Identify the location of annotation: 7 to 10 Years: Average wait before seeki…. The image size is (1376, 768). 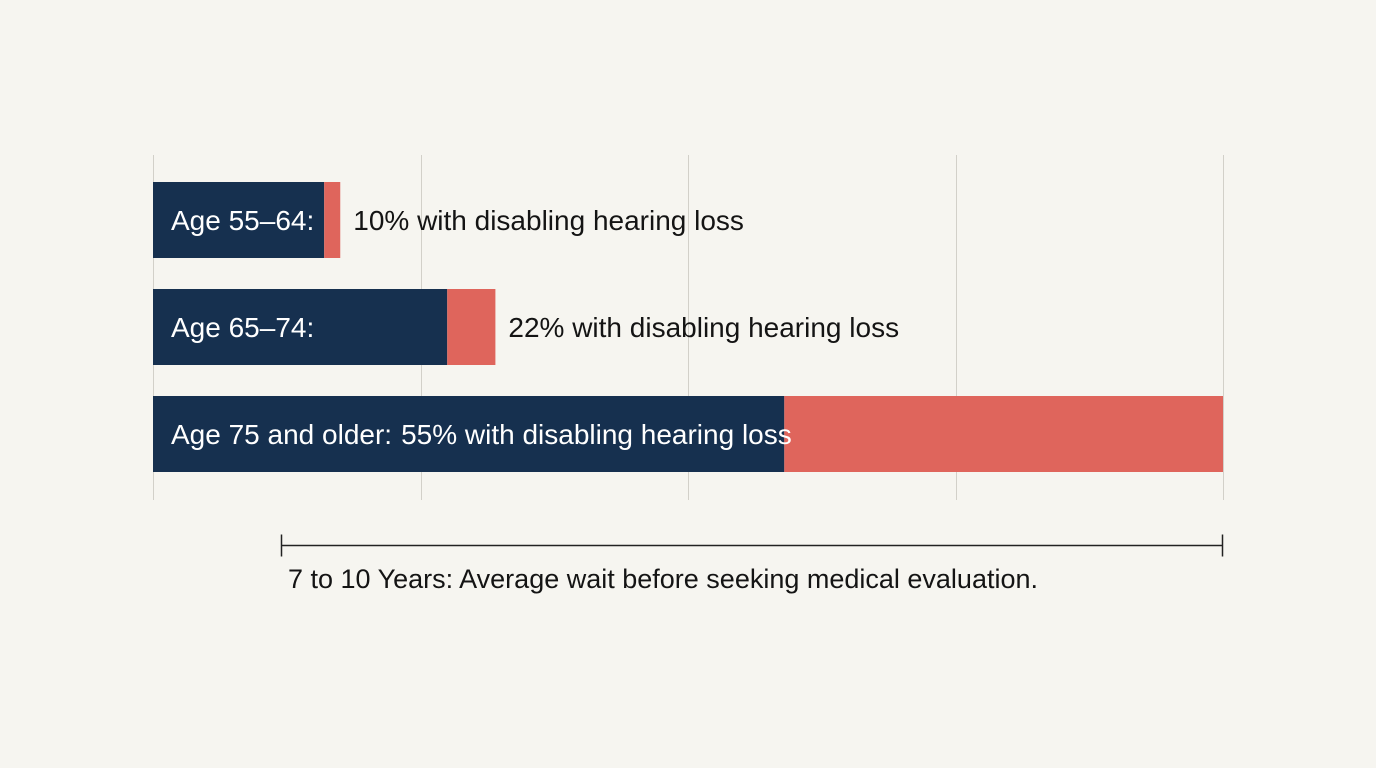
(752, 564).